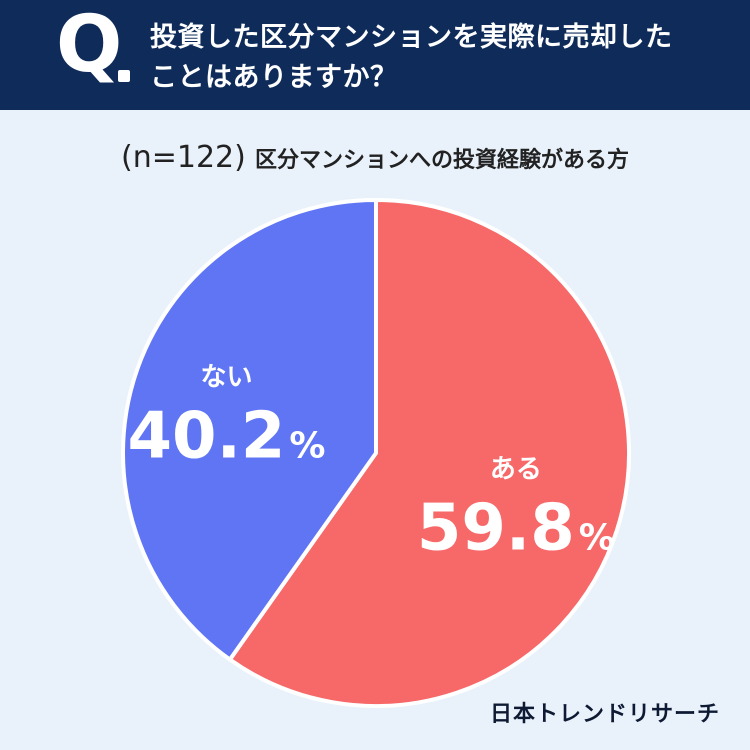 This screenshot has height=750, width=750. What do you see at coordinates (183, 157) in the screenshot?
I see `sample-size: (n=122)` at bounding box center [183, 157].